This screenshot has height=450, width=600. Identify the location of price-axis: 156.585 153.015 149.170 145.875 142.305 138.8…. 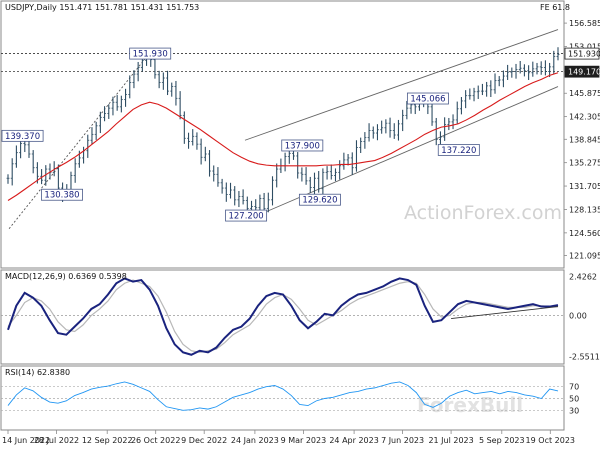
(582, 140).